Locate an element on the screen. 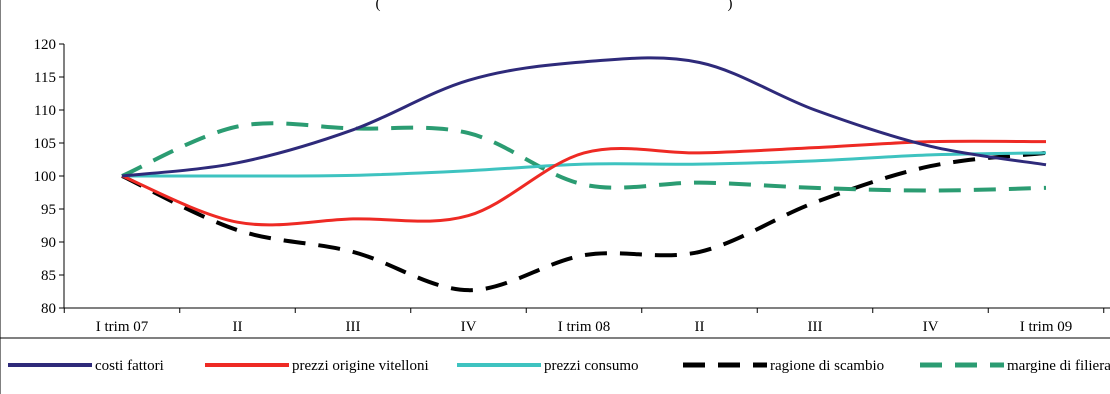  series-line-prezzi-consumo is located at coordinates (584, 164).